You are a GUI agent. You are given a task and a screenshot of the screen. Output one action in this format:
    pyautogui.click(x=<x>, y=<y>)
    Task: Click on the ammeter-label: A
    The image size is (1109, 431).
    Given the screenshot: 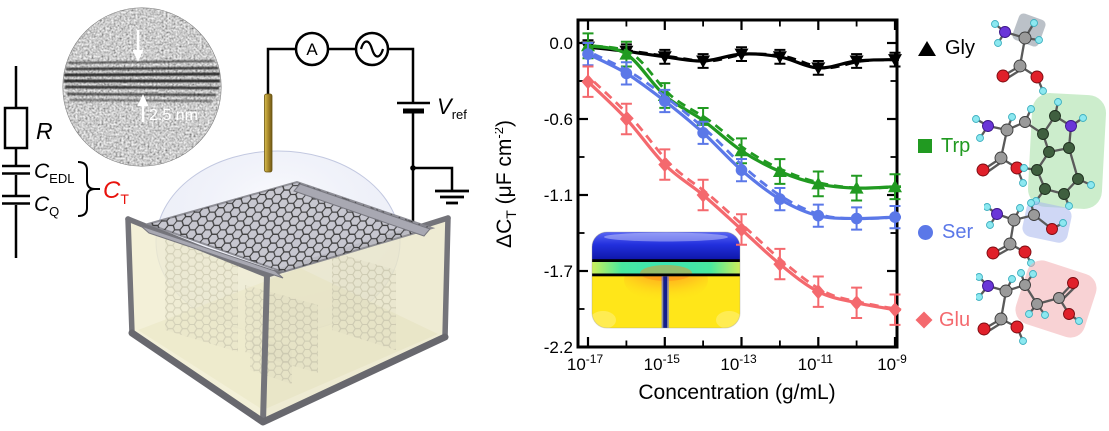 What is the action you would take?
    pyautogui.click(x=312, y=49)
    